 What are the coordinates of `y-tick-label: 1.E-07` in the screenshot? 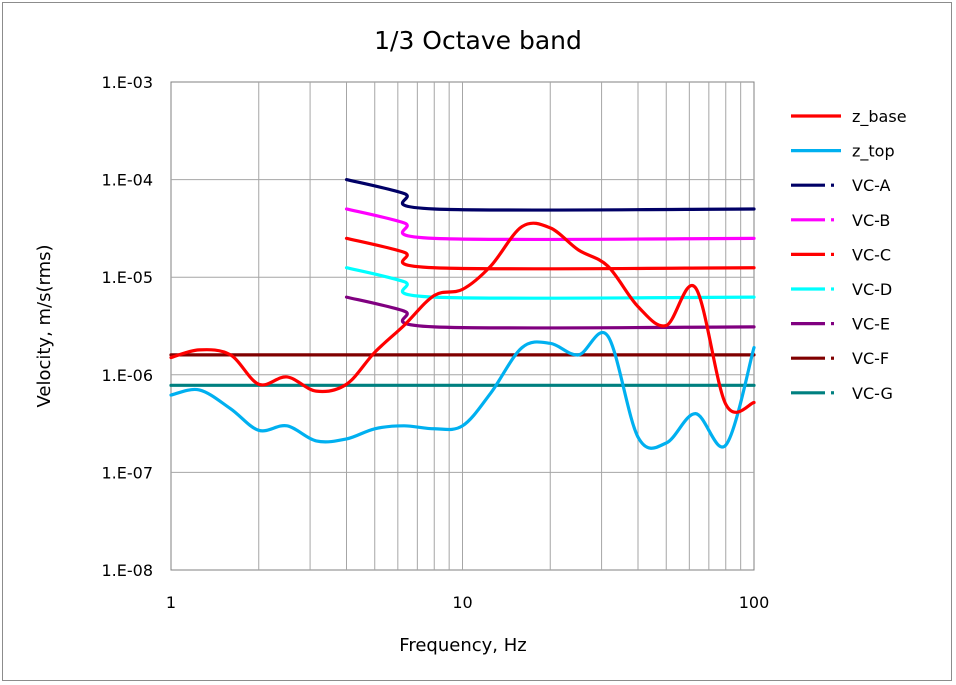 It's located at (127, 472).